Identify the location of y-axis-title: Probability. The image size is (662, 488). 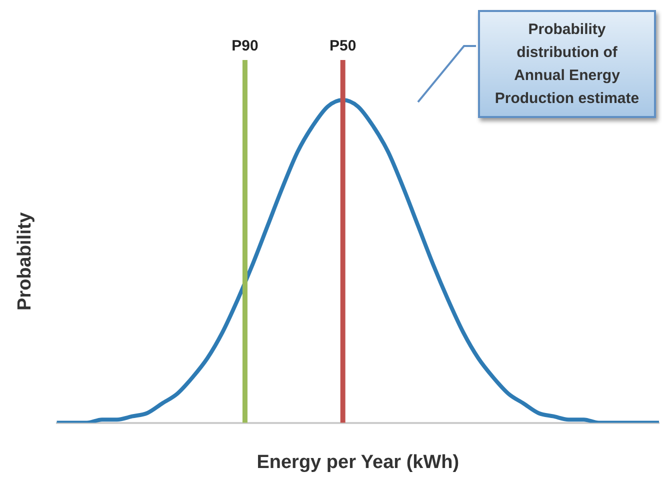
(25, 261).